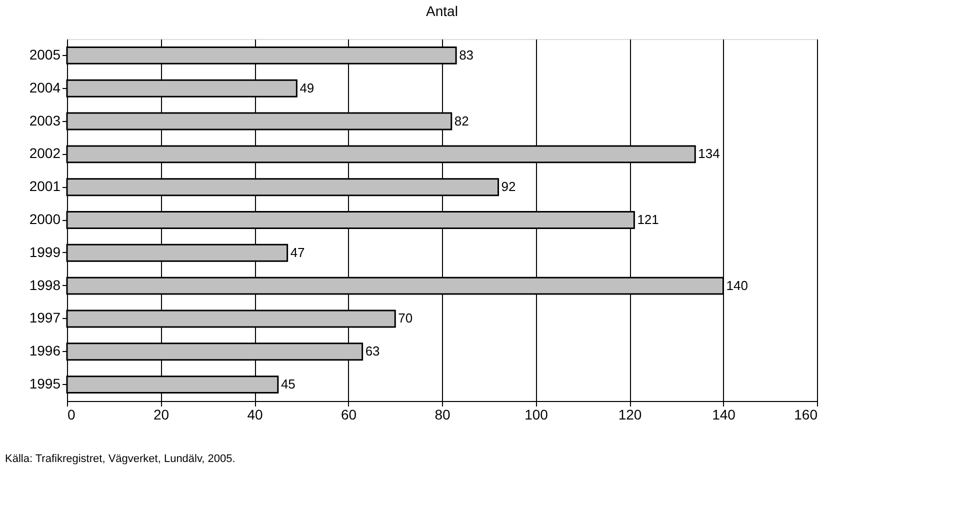 This screenshot has height=513, width=970. Describe the element at coordinates (461, 120) in the screenshot. I see `data-label: 82` at that location.